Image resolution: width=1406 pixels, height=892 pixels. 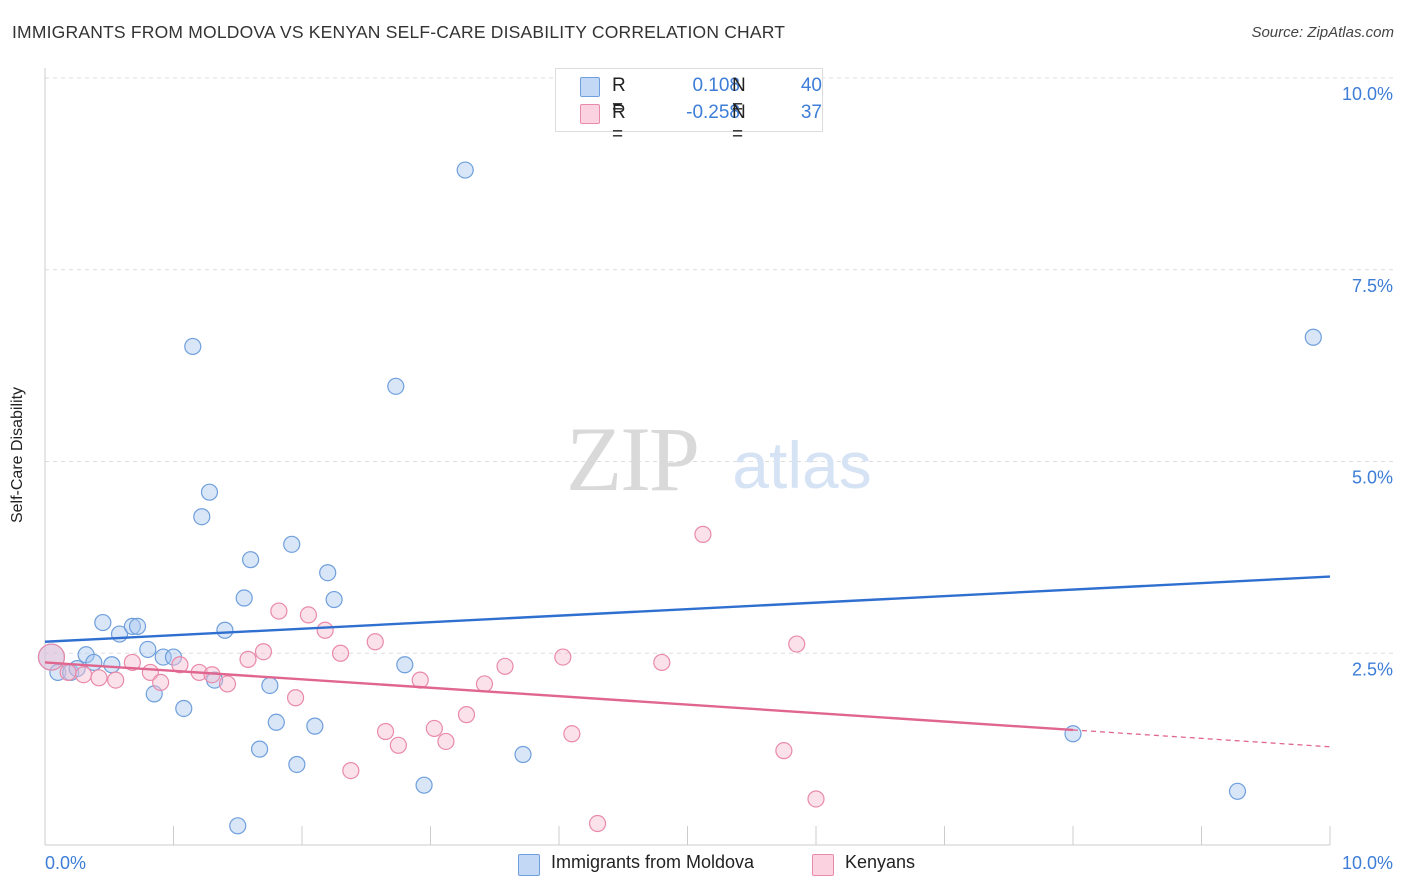 What do you see at coordinates (1201, 738) in the screenshot?
I see `trend-line-kenyans-extension` at bounding box center [1201, 738].